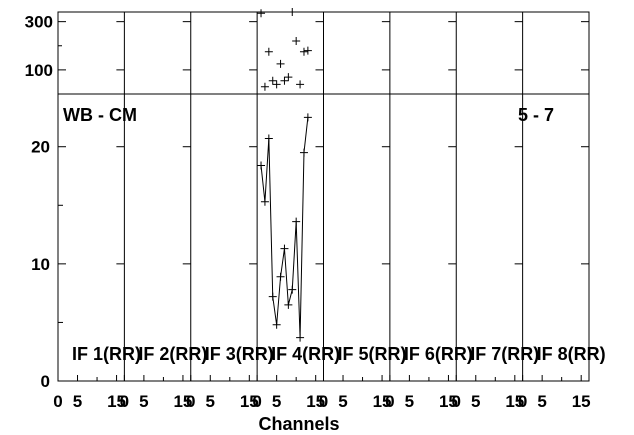 Image resolution: width=634 pixels, height=435 pixels. I want to click on panel-label: IF 4(RR), so click(305, 354).